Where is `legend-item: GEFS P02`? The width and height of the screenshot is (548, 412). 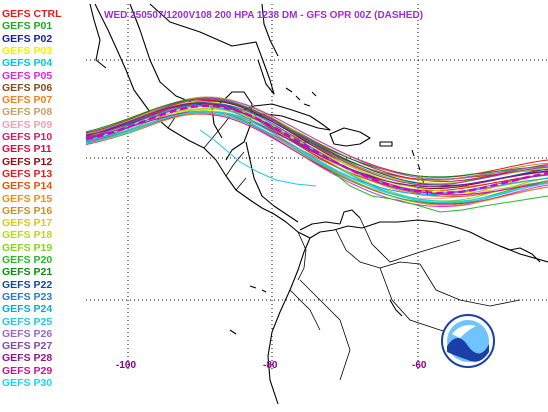 legend-item: GEFS P02 is located at coordinates (27, 38).